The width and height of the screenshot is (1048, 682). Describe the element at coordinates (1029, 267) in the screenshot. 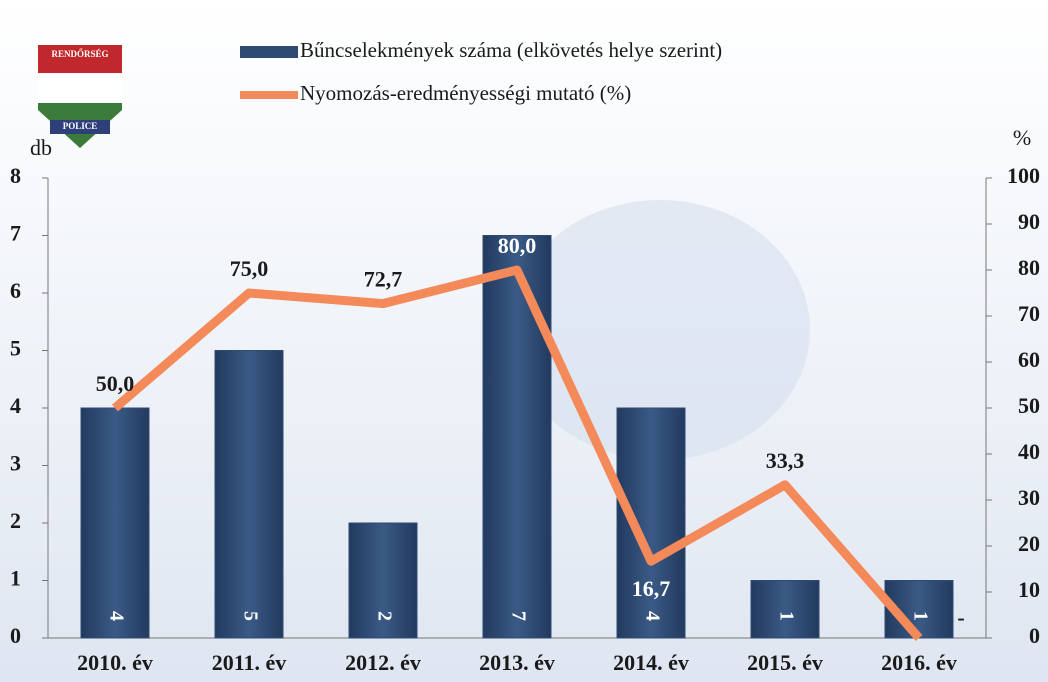

I see `y2-tick-label: 80` at that location.